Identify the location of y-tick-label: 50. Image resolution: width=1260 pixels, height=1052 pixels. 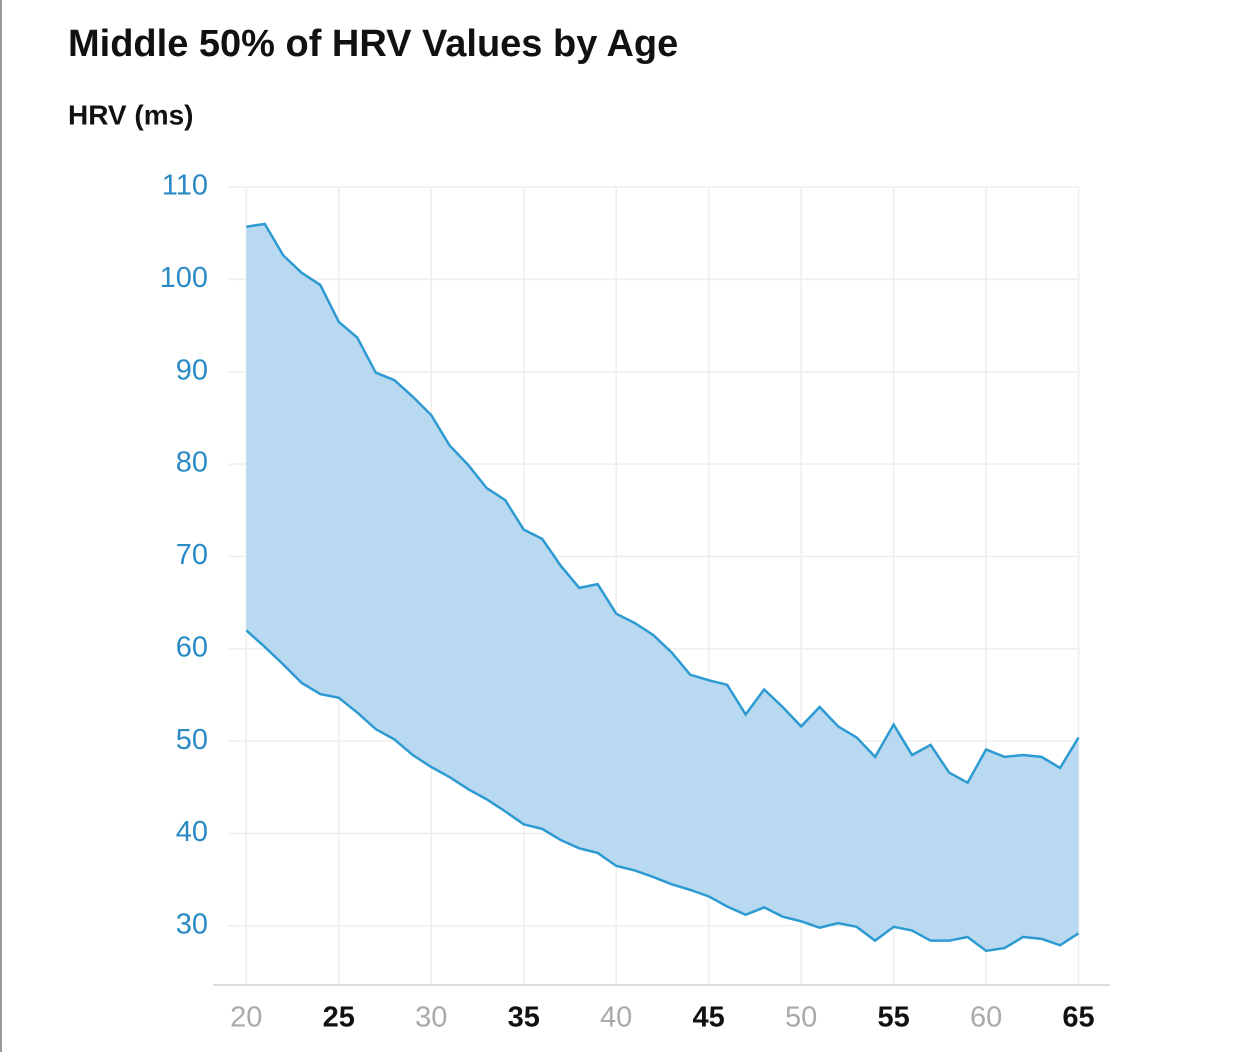
(192, 740).